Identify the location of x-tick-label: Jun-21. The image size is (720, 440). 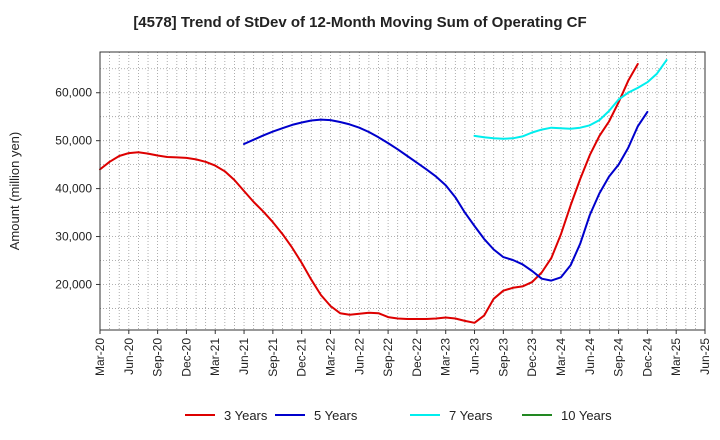
(244, 356).